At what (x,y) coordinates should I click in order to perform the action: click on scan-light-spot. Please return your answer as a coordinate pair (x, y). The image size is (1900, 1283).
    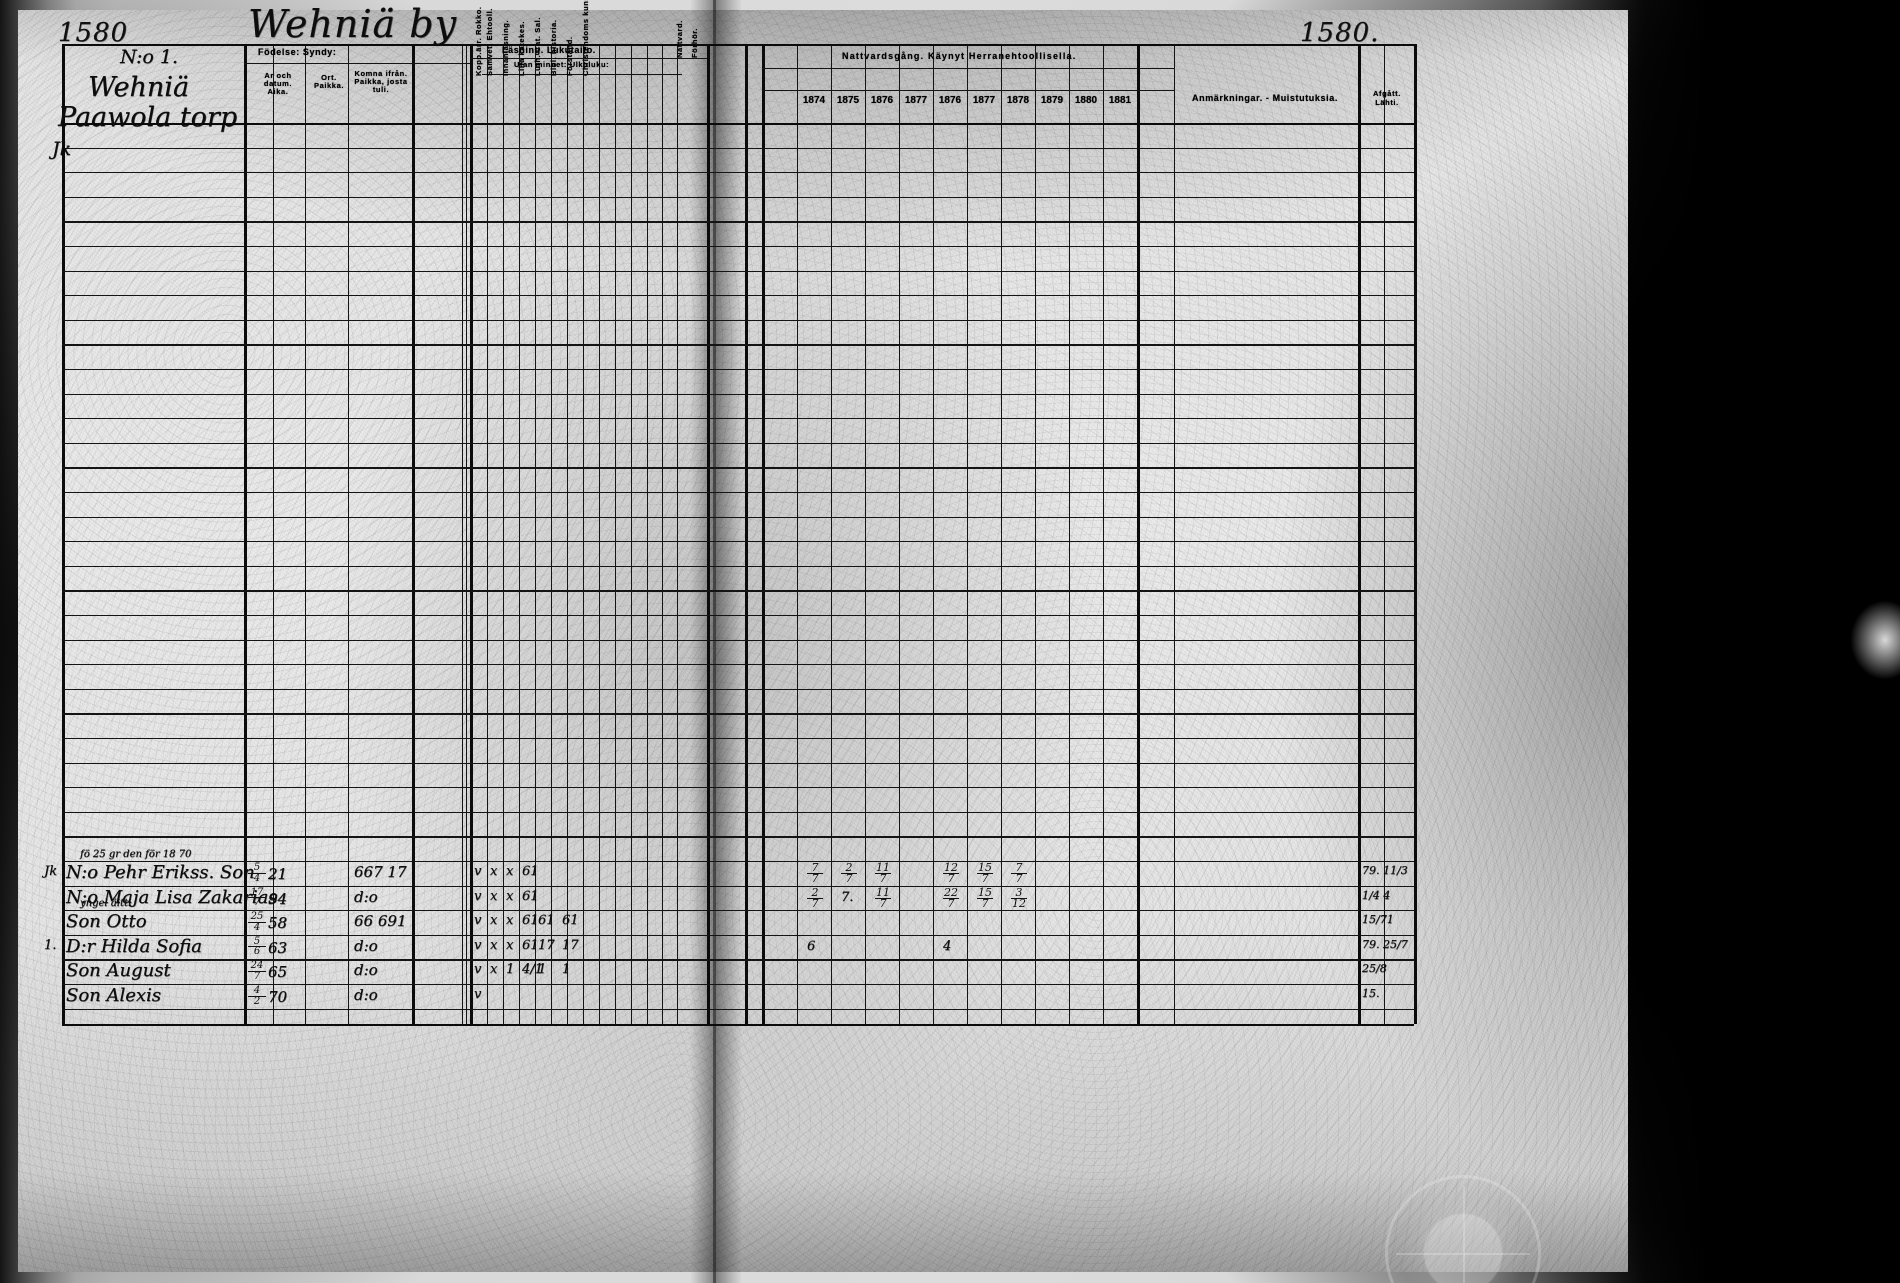
    Looking at the image, I should click on (1875, 640).